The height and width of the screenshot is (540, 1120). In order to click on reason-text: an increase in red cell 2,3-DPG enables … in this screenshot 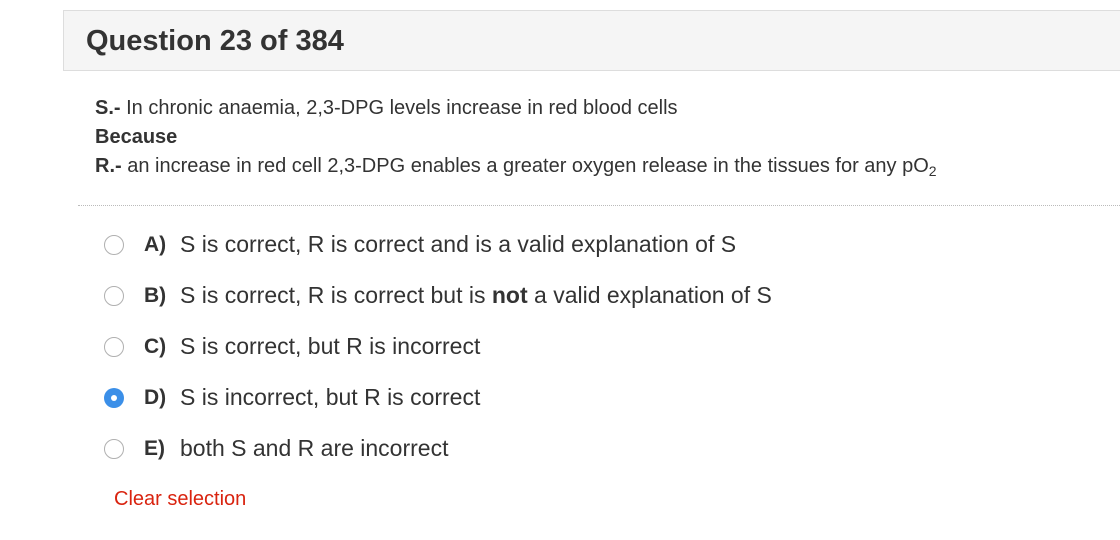, I will do `click(528, 166)`.